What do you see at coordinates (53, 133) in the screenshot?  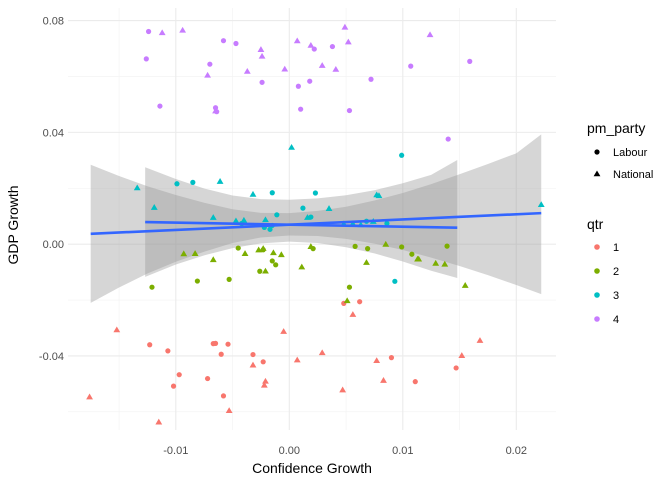 I see `y-tick-label: 0.04` at bounding box center [53, 133].